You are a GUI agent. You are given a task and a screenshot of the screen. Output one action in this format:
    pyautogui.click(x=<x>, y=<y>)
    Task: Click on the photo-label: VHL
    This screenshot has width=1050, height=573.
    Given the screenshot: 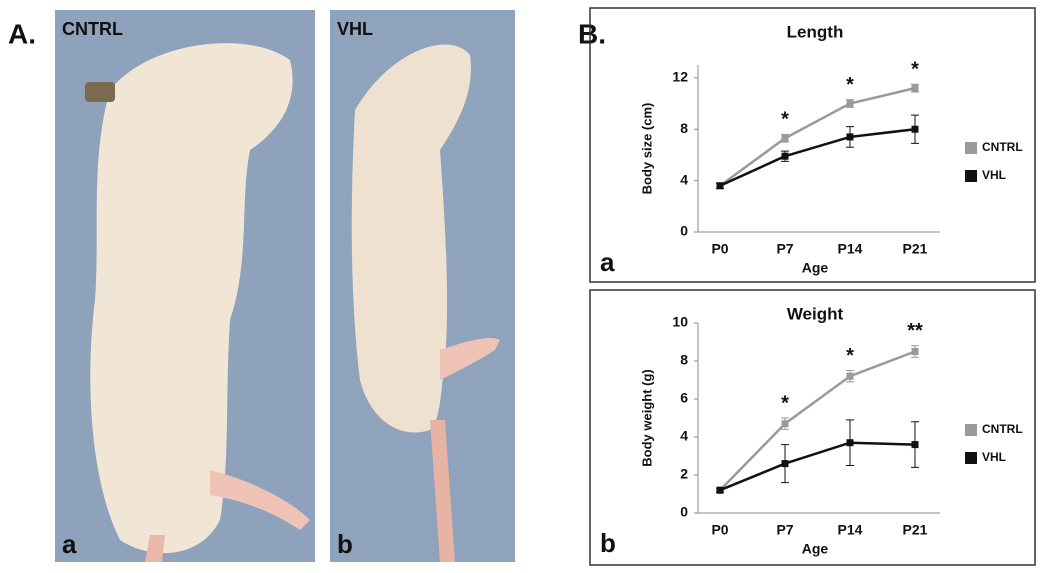 What is the action you would take?
    pyautogui.click(x=355, y=29)
    